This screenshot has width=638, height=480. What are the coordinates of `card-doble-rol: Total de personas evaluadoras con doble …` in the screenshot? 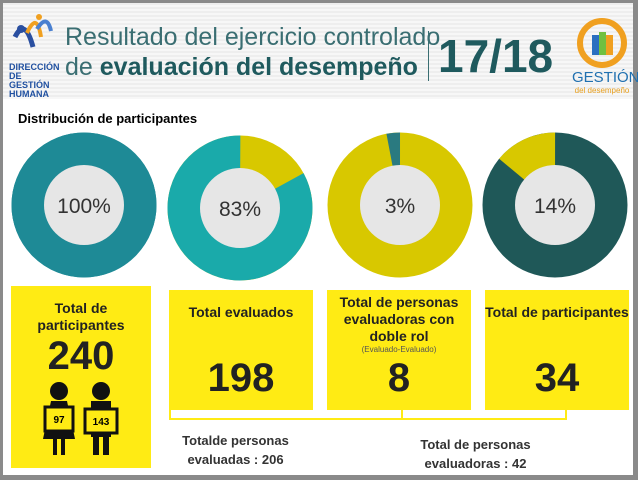 It's located at (399, 350).